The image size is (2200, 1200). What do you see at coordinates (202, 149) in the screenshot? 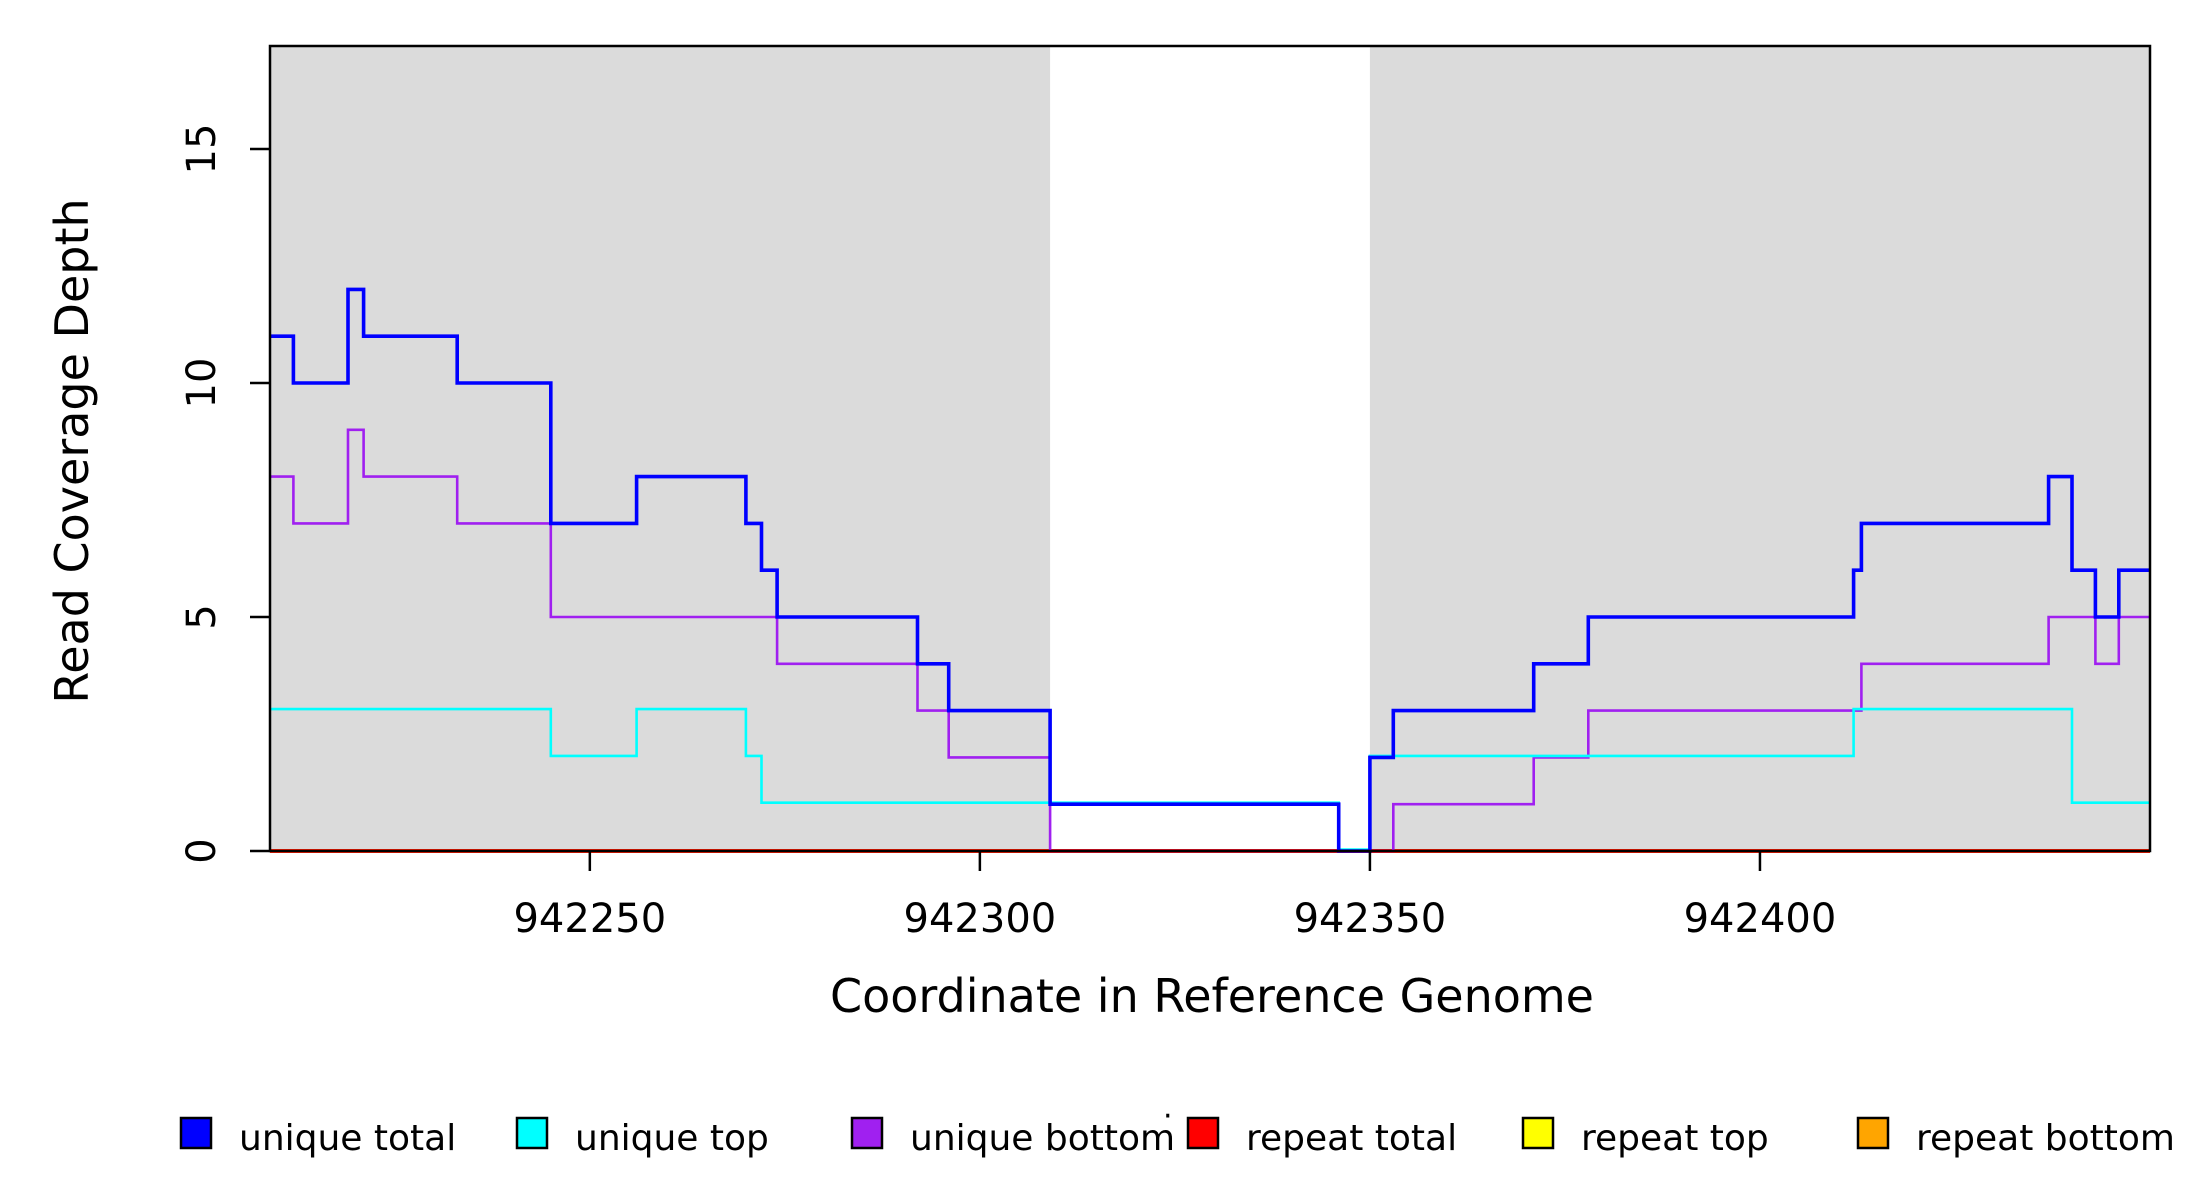
I see `y-tick-label: 15` at bounding box center [202, 149].